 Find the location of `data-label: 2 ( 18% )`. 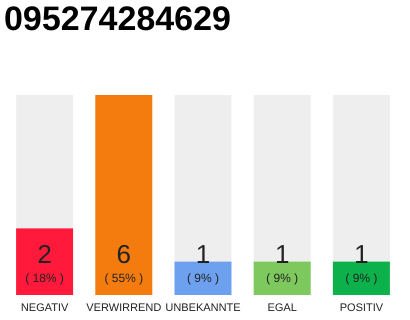

data-label: 2 ( 18% ) is located at coordinates (44, 262).